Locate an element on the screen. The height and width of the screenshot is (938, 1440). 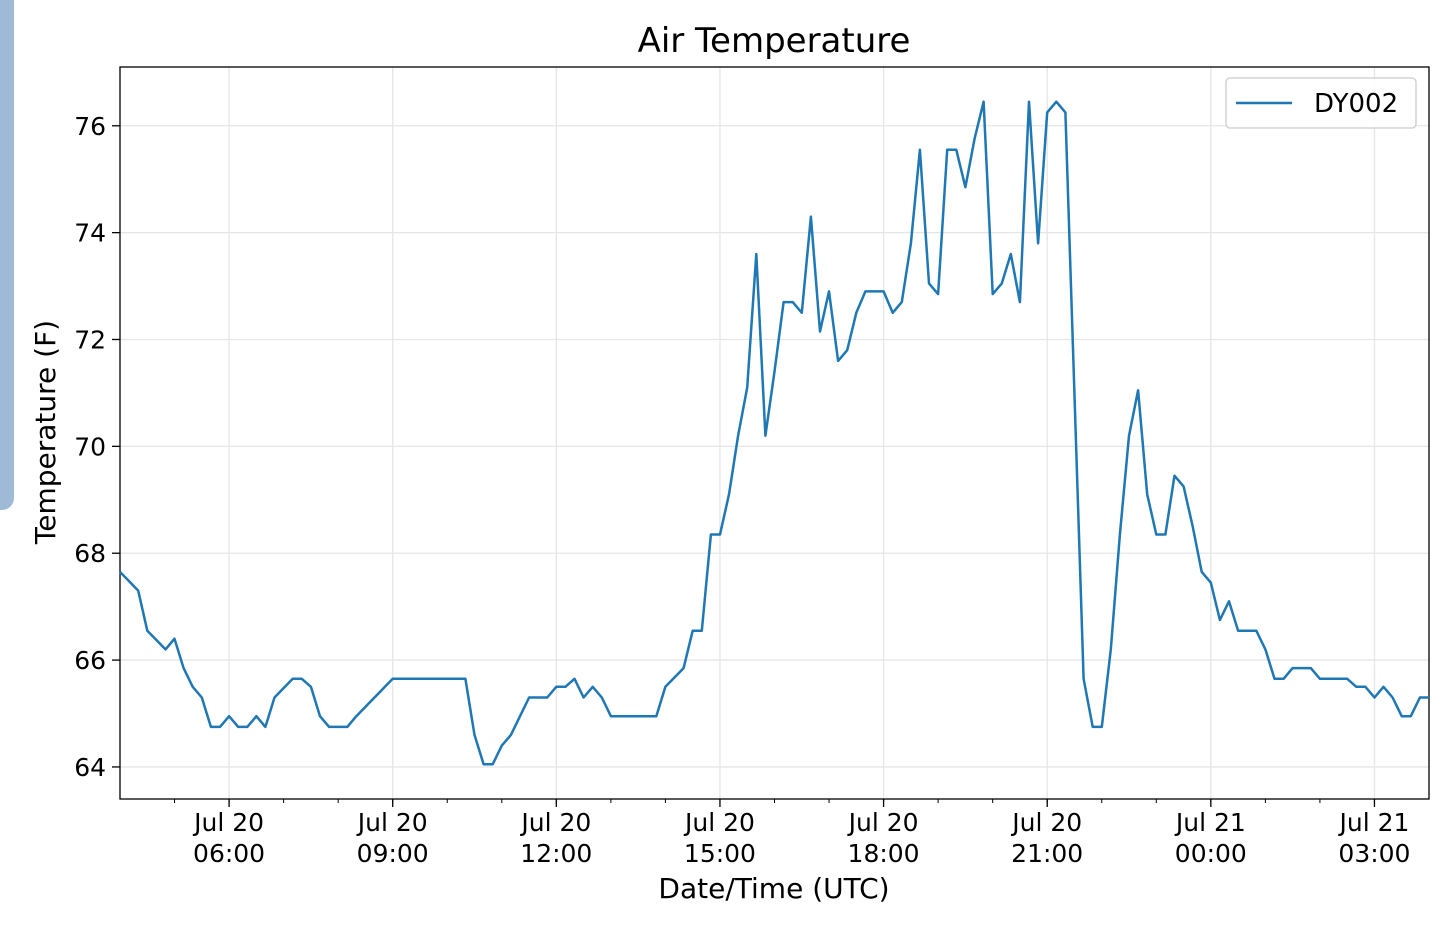
legend: DY002 is located at coordinates (1321, 103).